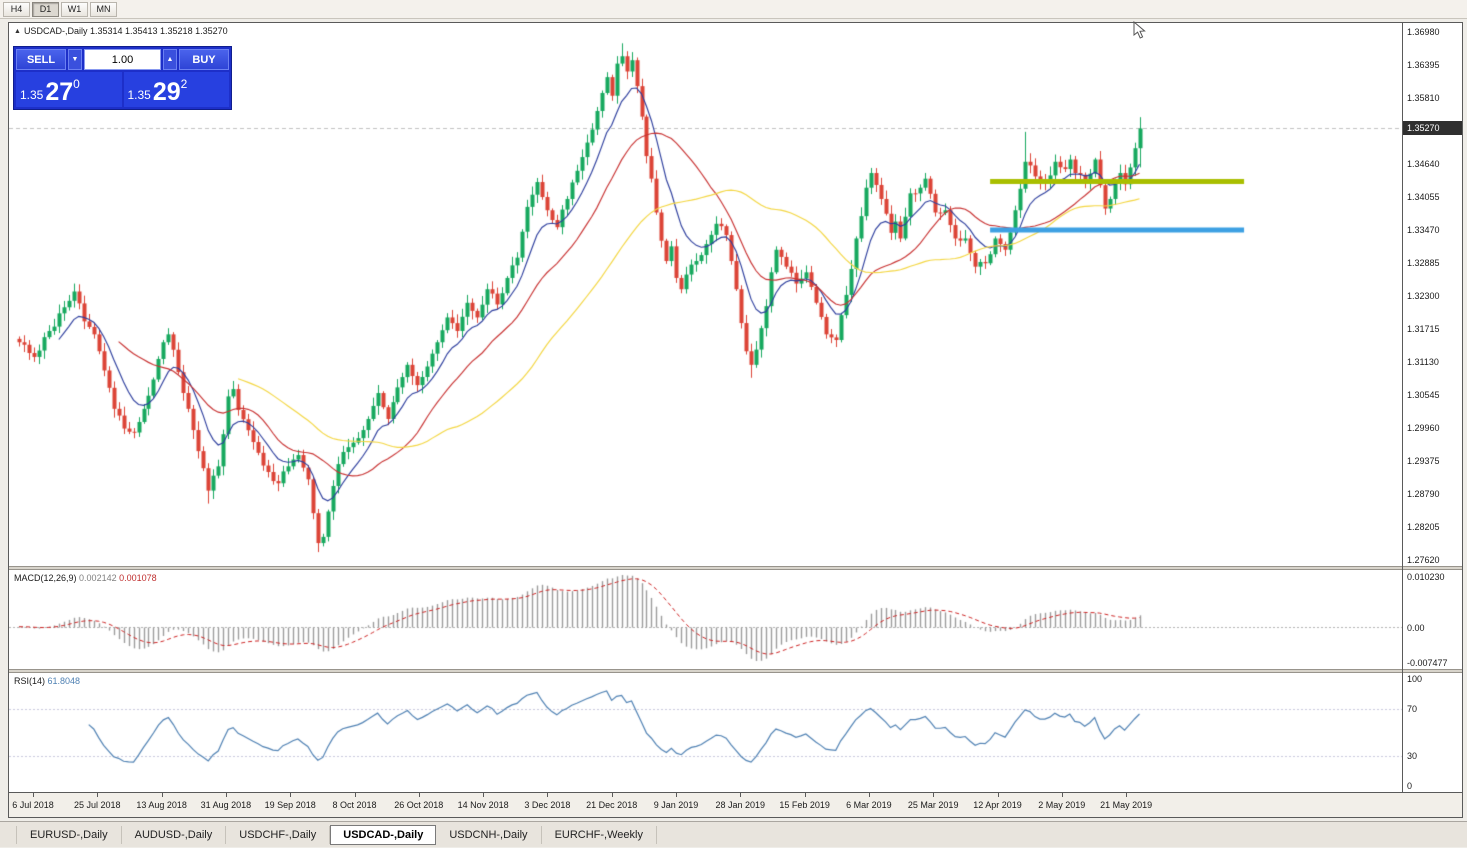  I want to click on price-scale-label: 1.36395, so click(1423, 65).